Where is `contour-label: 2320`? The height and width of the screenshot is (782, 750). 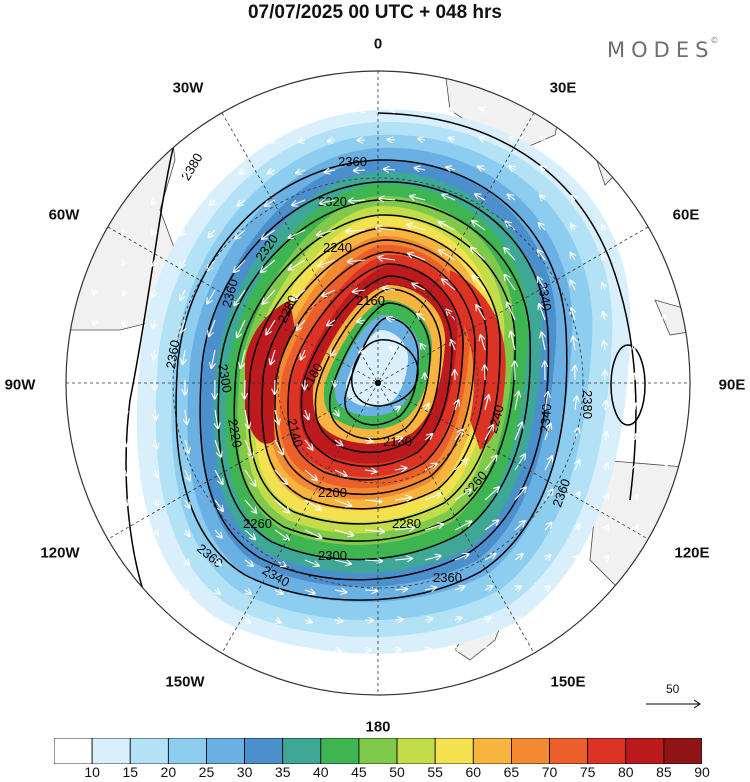 contour-label: 2320 is located at coordinates (332, 201).